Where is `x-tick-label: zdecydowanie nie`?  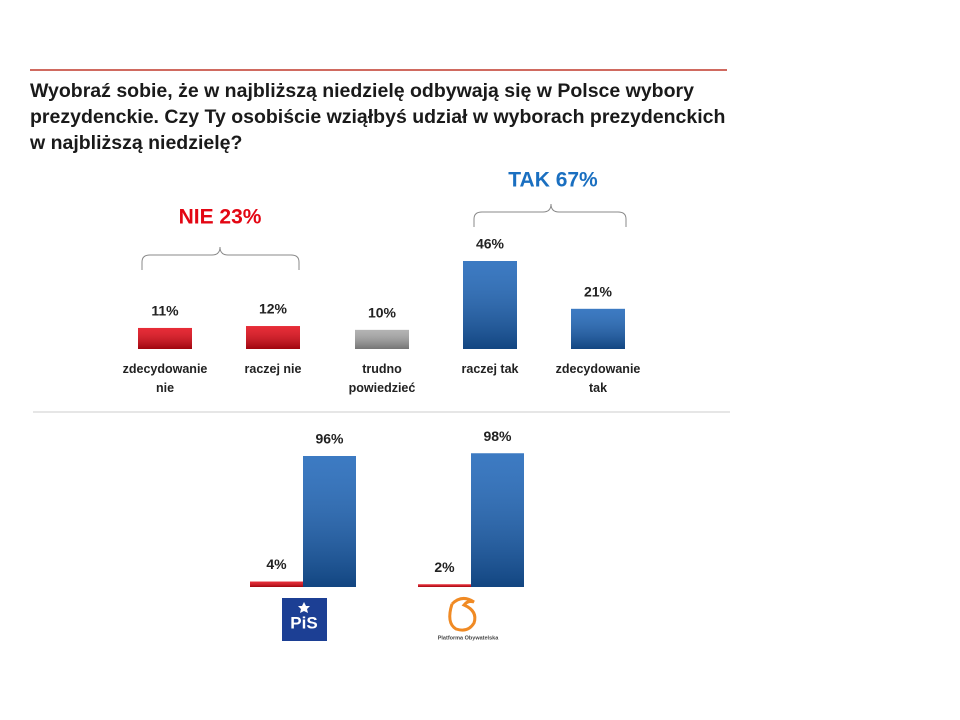 x-tick-label: zdecydowanie nie is located at coordinates (165, 378).